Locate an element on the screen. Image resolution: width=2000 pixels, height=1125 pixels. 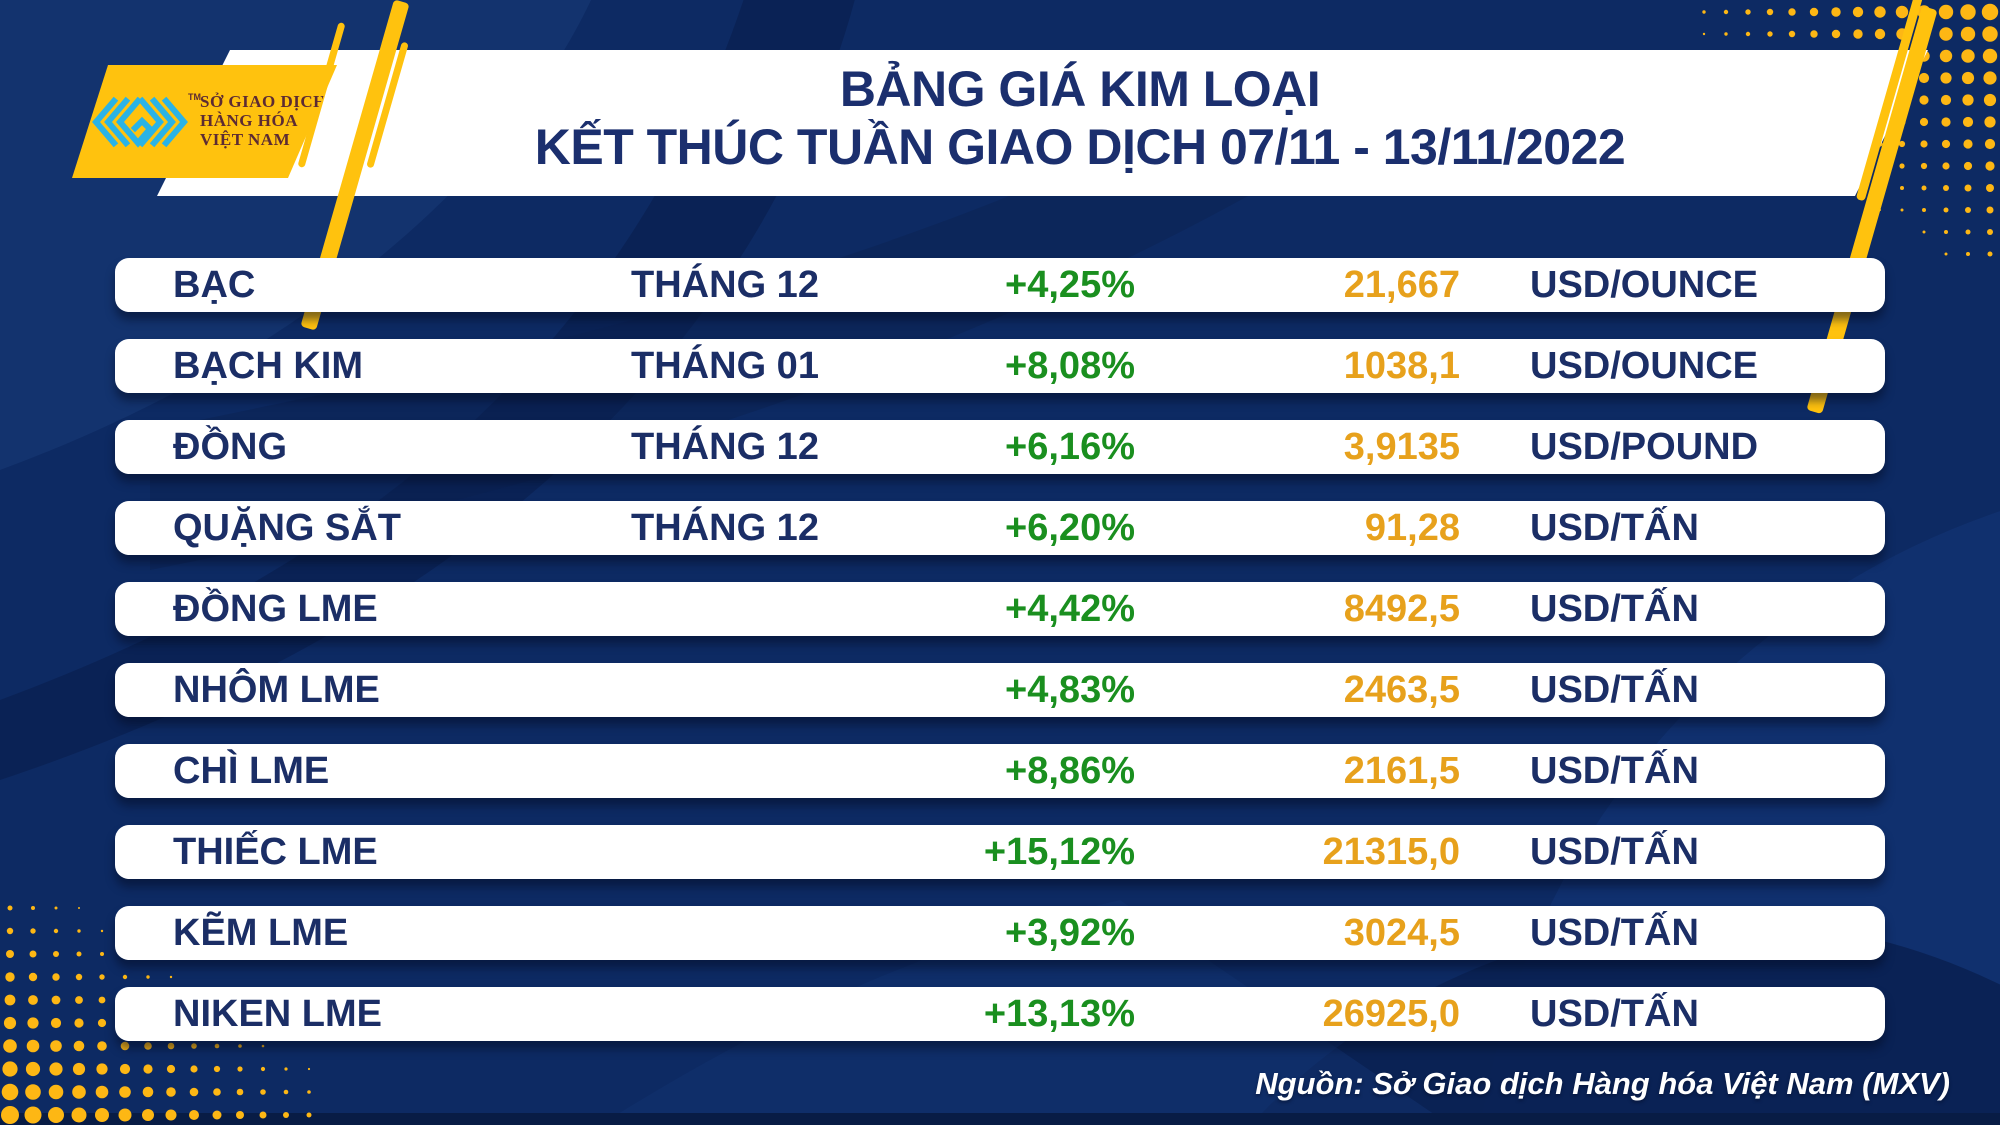
closing-price: 91,28 is located at coordinates (1412, 528).